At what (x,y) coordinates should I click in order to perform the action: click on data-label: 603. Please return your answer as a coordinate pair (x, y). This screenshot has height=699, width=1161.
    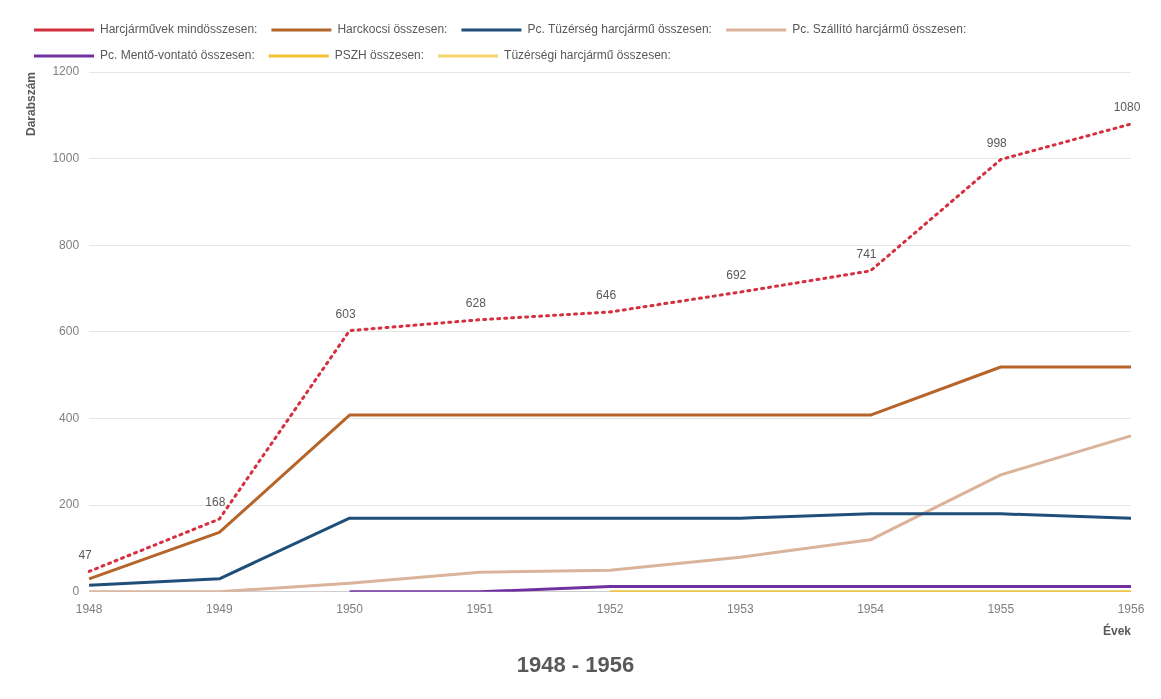
    Looking at the image, I should click on (345, 313).